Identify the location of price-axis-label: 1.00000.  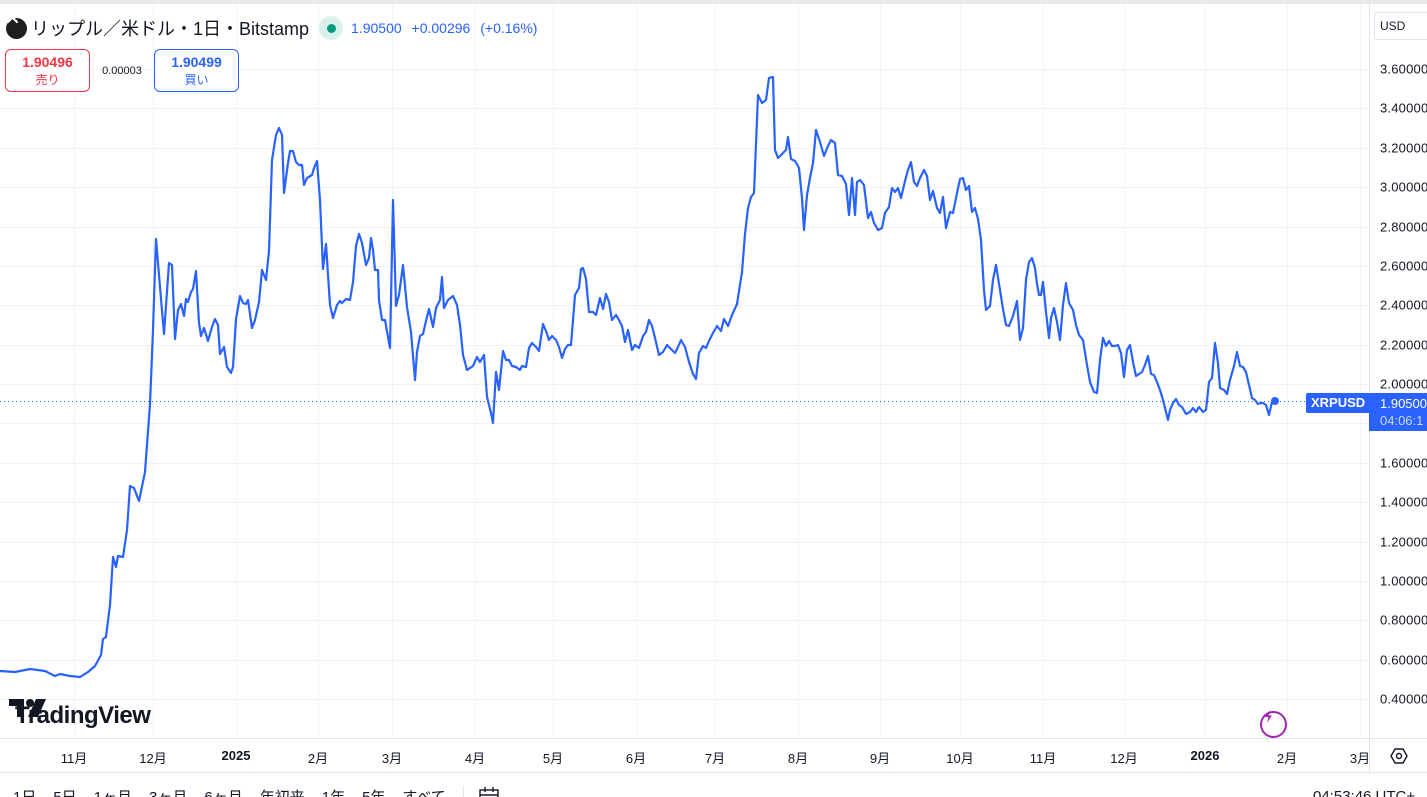
(1403, 581).